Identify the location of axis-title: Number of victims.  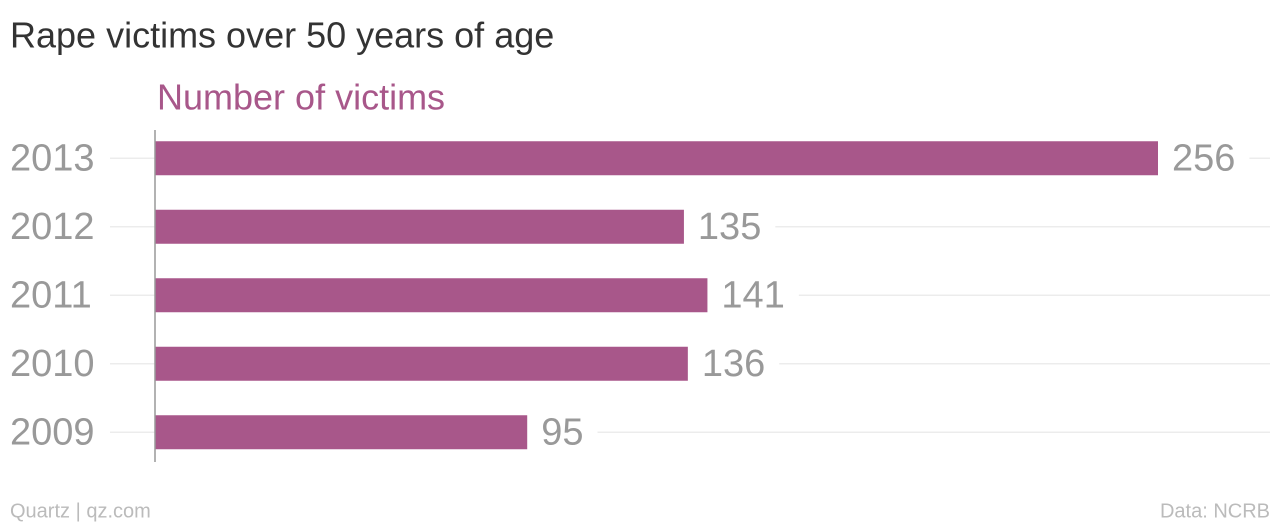
(301, 97).